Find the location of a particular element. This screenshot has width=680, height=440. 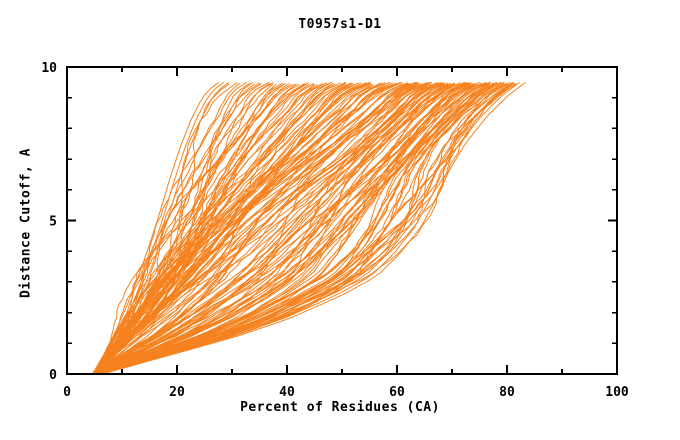

x-tick-label: 40 is located at coordinates (287, 392).